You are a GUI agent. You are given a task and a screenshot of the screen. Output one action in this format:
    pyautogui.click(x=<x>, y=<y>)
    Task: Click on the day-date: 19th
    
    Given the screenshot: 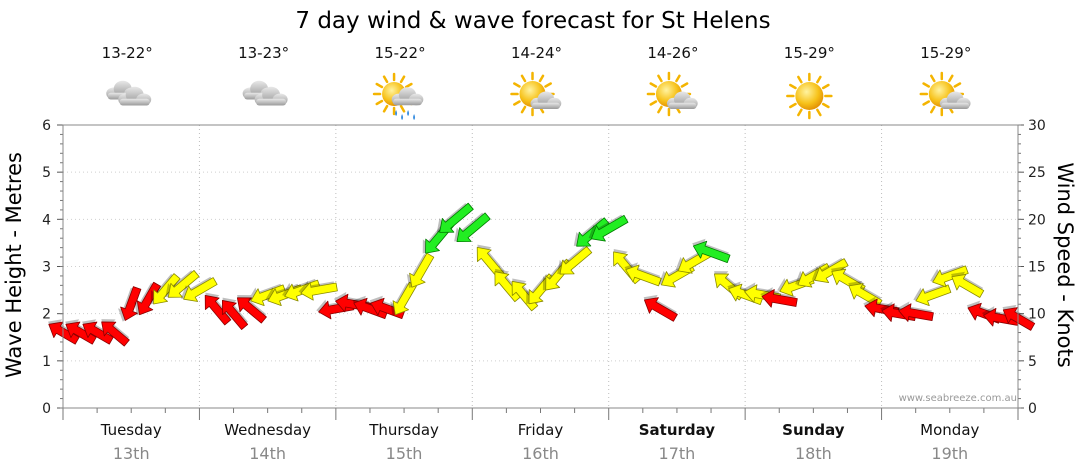 What is the action you would take?
    pyautogui.click(x=949, y=453)
    